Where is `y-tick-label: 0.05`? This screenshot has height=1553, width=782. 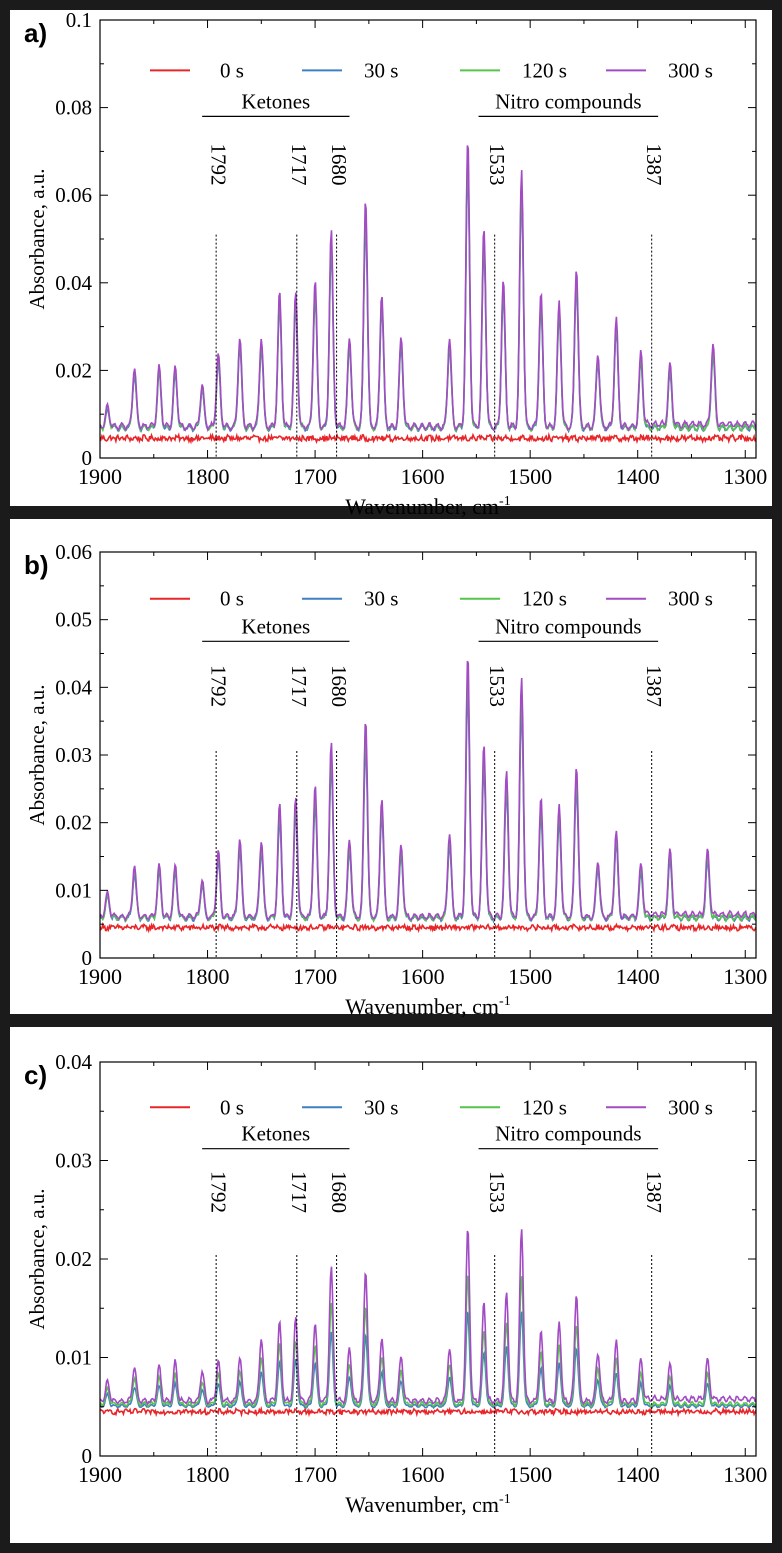
y-tick-label: 0.05 is located at coordinates (73, 620).